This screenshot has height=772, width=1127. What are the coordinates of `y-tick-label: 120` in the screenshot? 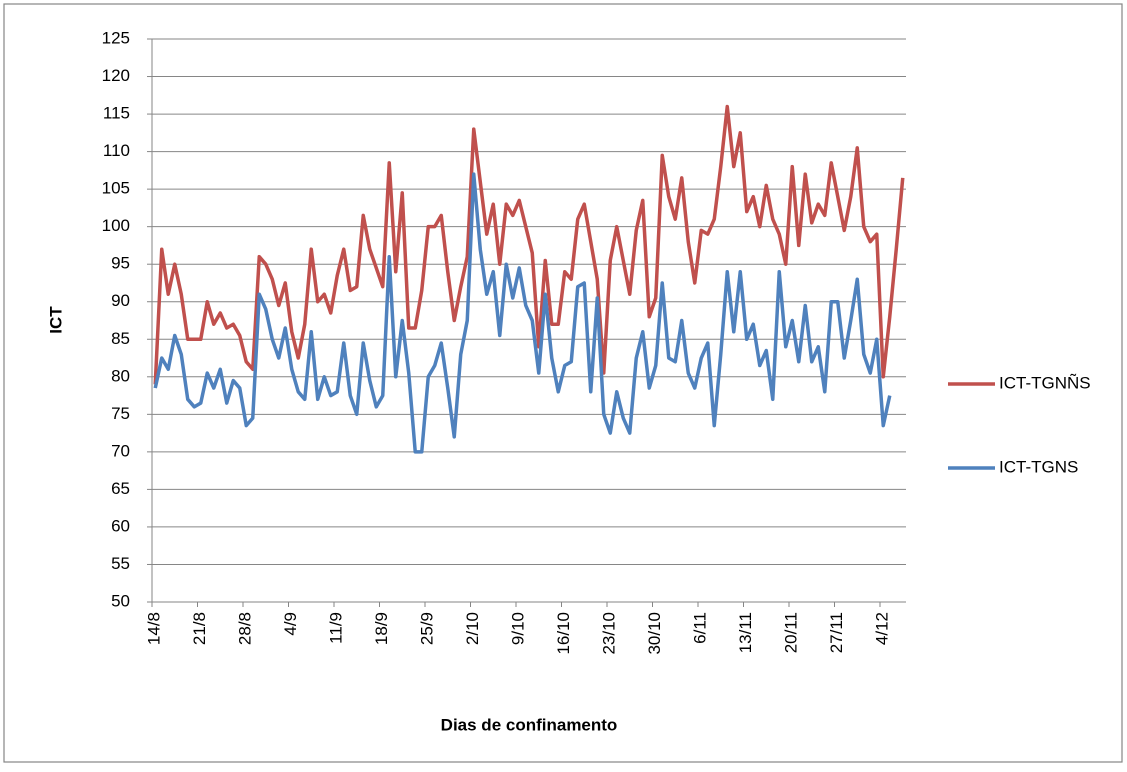 It's located at (116, 75).